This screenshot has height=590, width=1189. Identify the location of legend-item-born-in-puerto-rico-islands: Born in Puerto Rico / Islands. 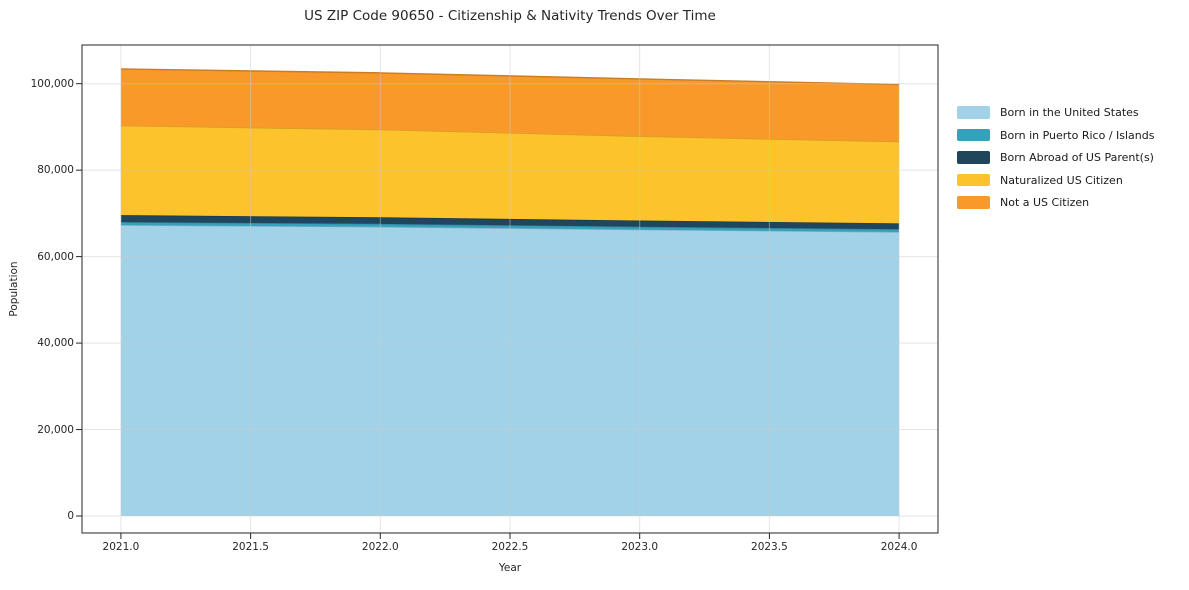
(1055, 135).